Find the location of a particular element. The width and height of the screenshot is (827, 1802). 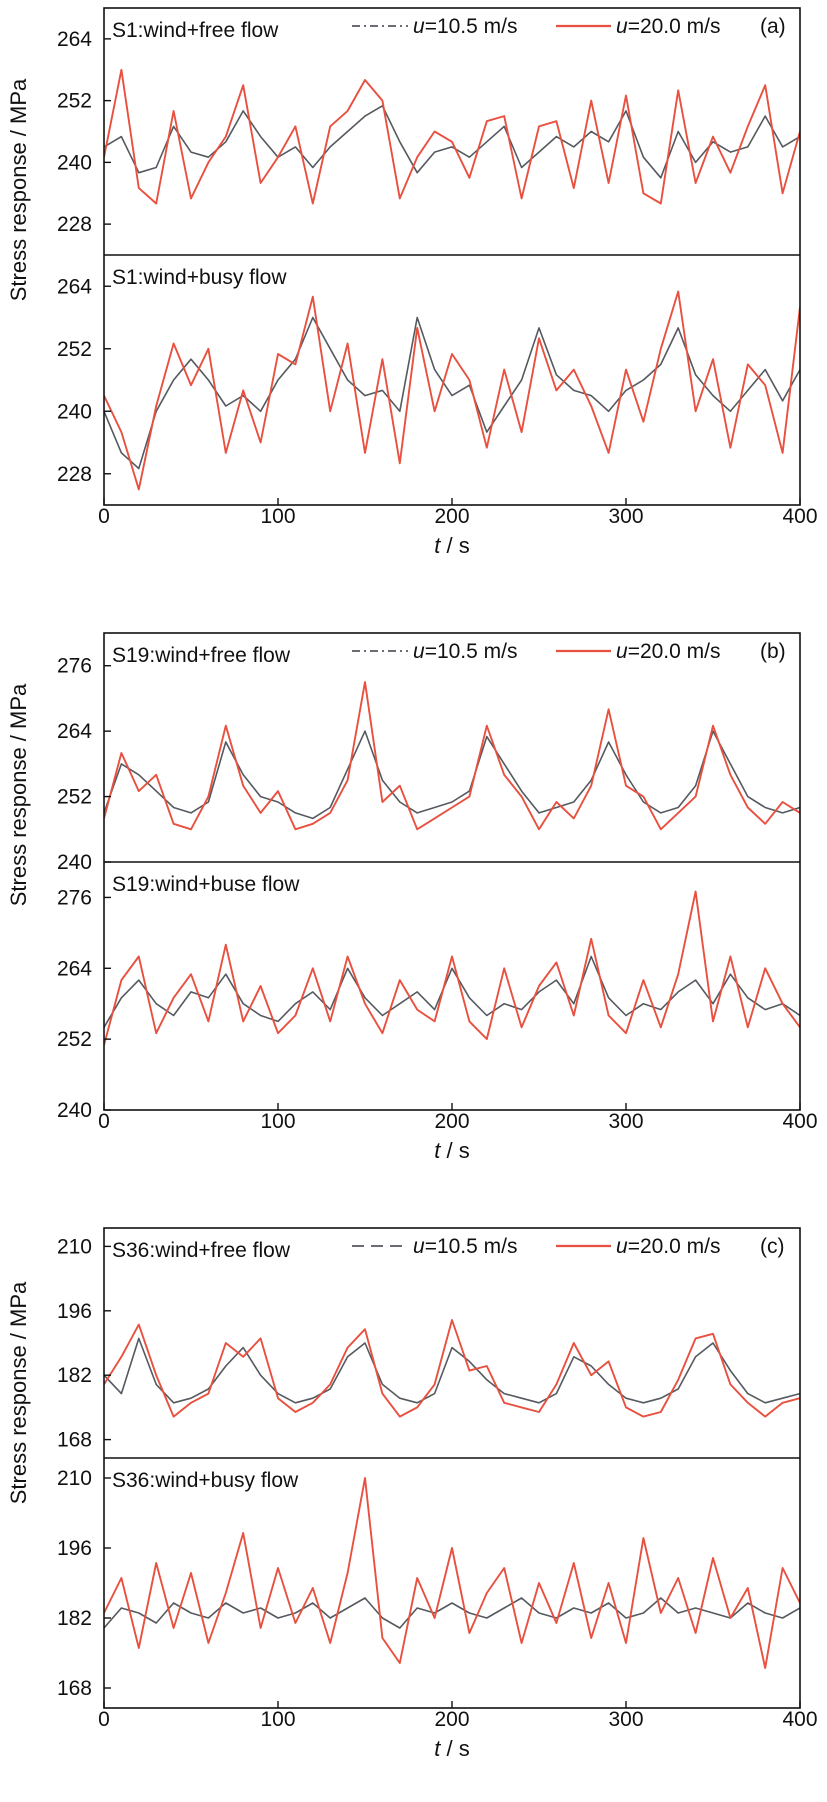

subplot-1-1: 228 240 252 264 S1:wind+free flow is located at coordinates (428, 127).